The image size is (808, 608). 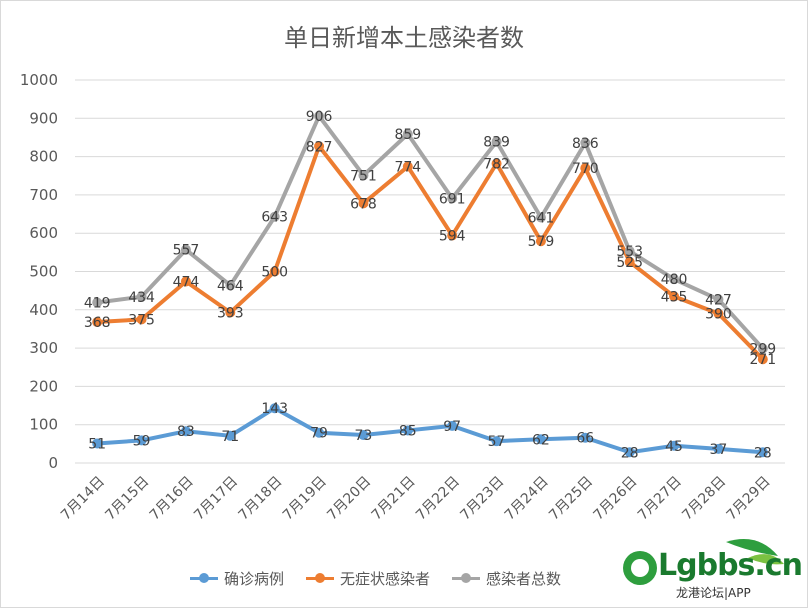 What do you see at coordinates (83, 499) in the screenshot?
I see `x-tick-label: 7月14日` at bounding box center [83, 499].